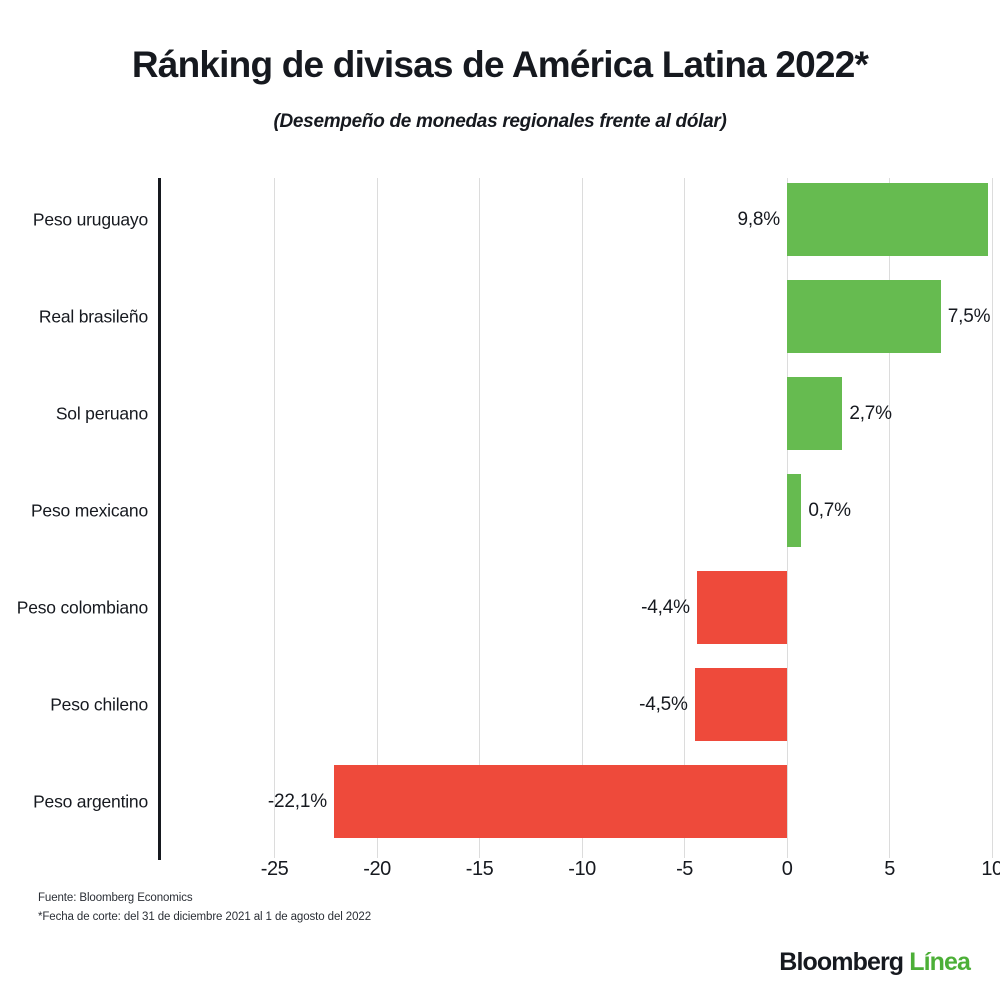  What do you see at coordinates (479, 869) in the screenshot?
I see `x-tick-label: -15` at bounding box center [479, 869].